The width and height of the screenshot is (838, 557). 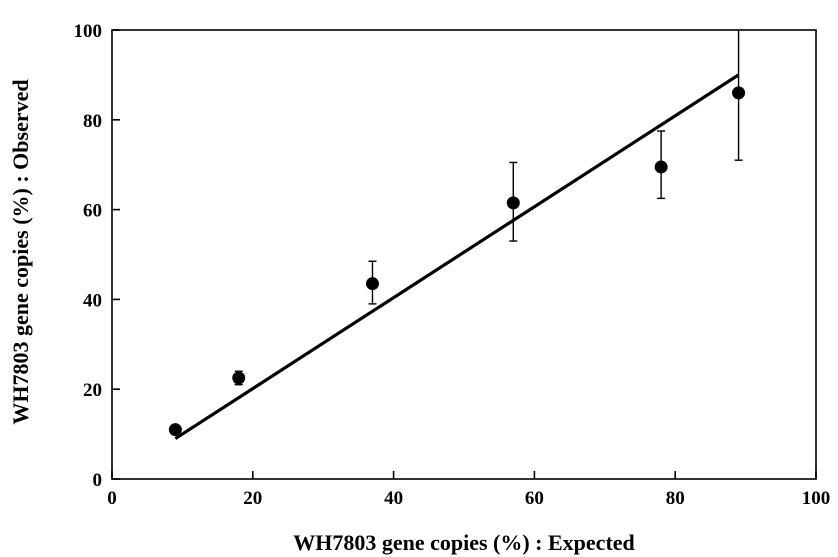 I want to click on y-tick-label: 0, so click(x=98, y=480).